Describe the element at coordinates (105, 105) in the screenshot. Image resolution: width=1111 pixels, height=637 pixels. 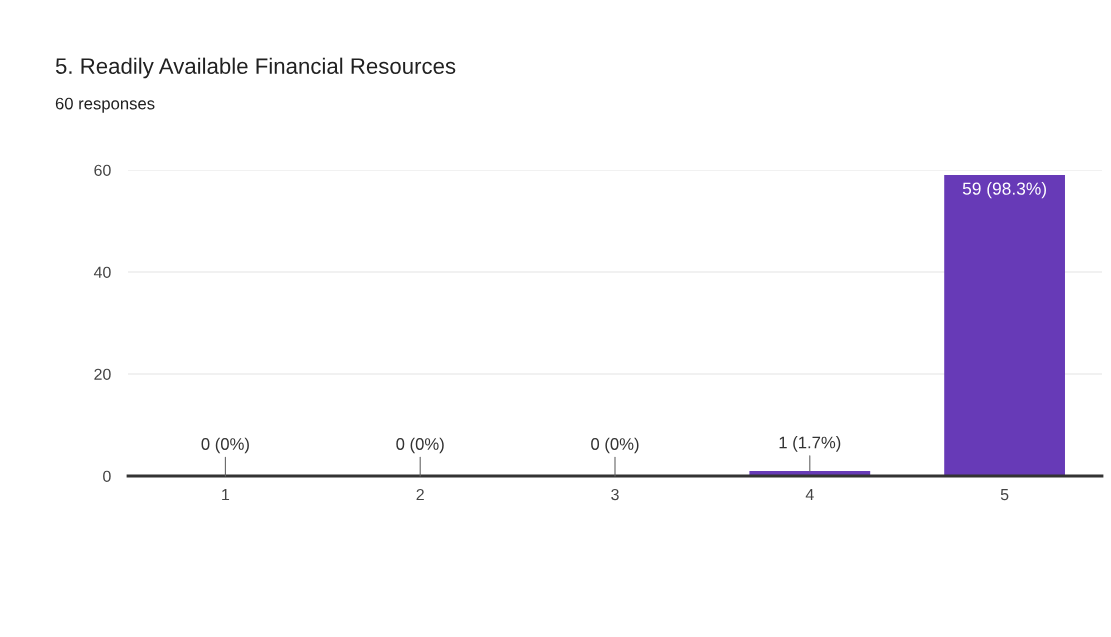
I see `chart-subtitle: 60 responses` at that location.